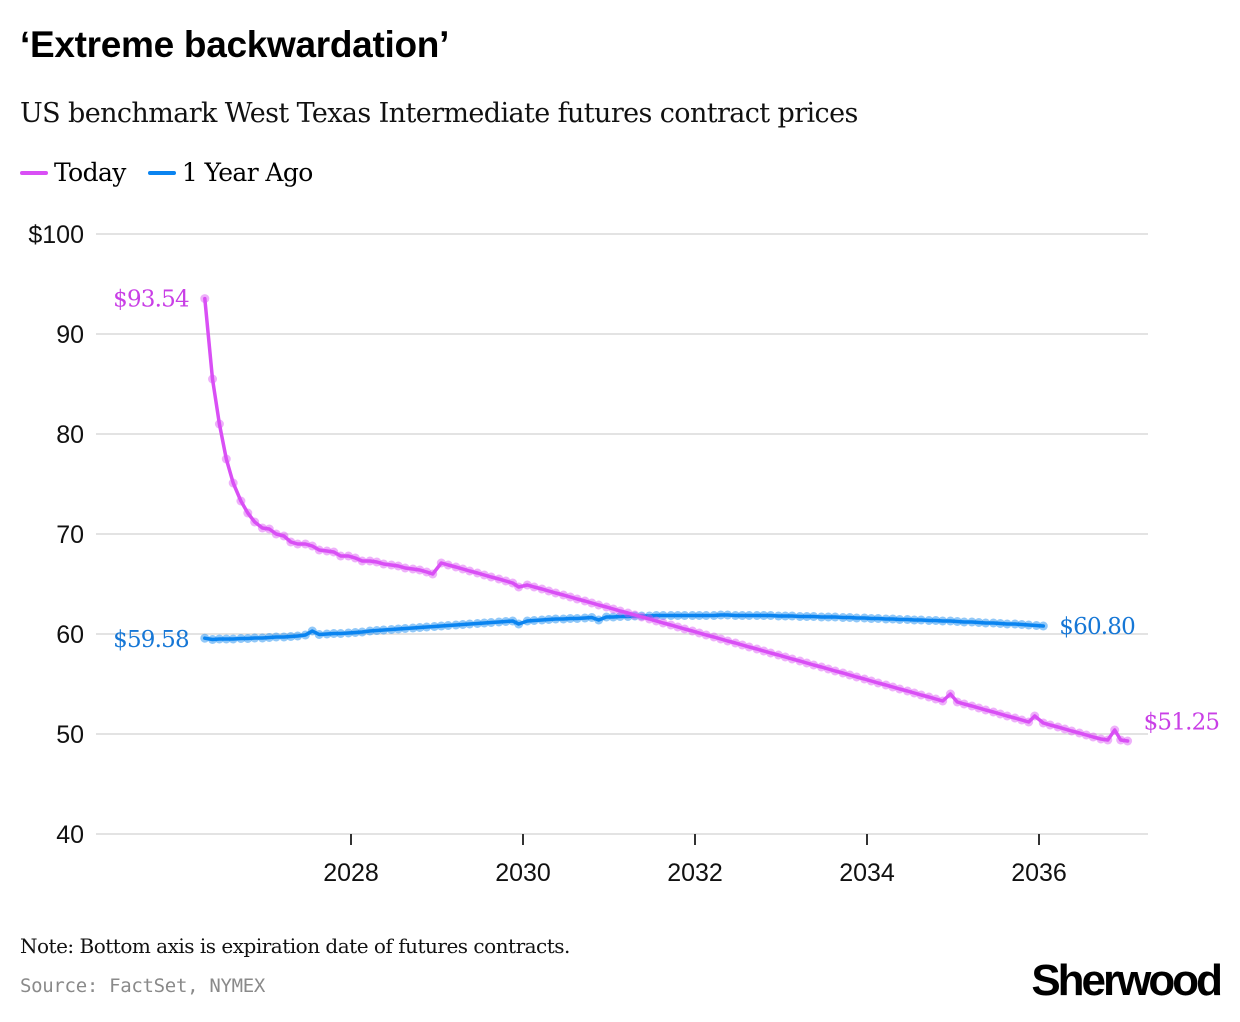 The width and height of the screenshot is (1240, 1022). I want to click on sherwood-logo: Sherwood, so click(1127, 980).